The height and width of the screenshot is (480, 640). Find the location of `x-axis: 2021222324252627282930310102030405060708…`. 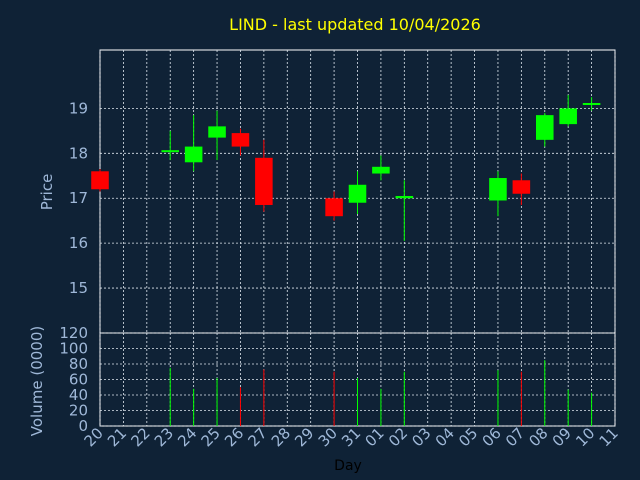

x-axis: 2021222324252627282930310102030405060708… is located at coordinates (351, 437).